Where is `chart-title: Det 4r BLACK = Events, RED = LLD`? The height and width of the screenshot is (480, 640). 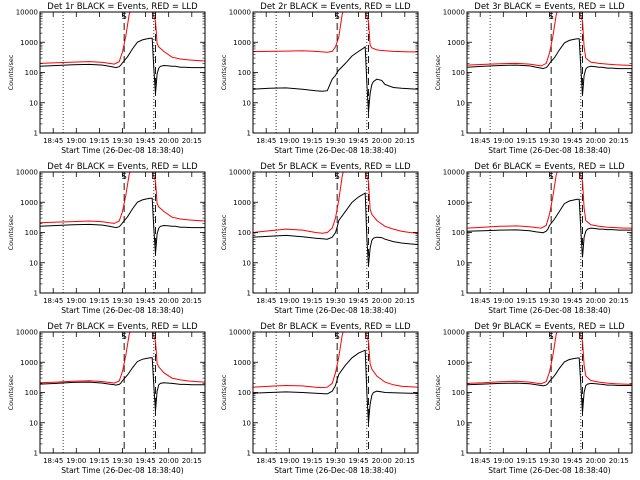 chart-title: Det 4r BLACK = Events, RED = LLD is located at coordinates (122, 167).